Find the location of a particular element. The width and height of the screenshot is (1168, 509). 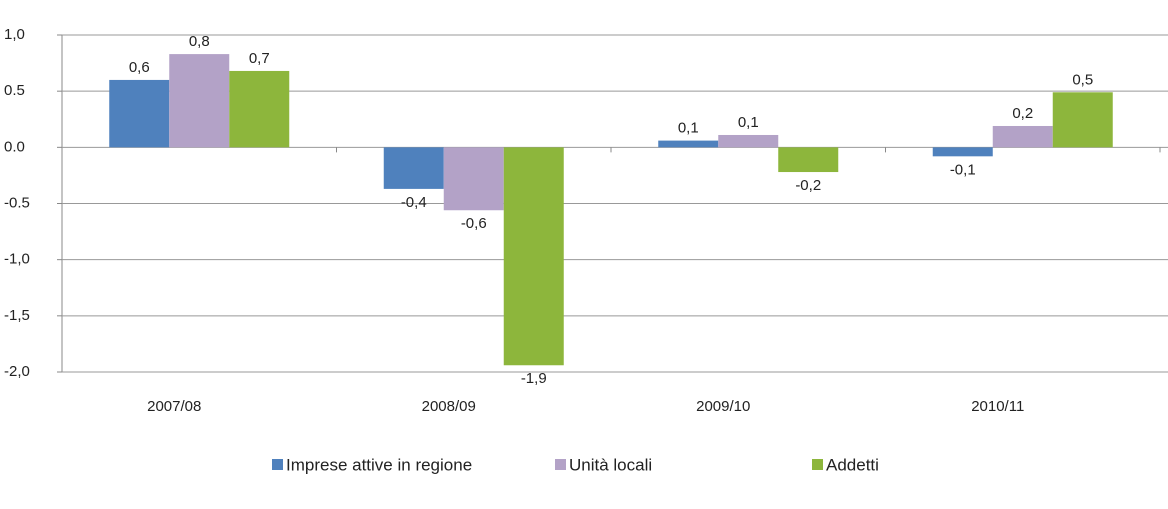

data-label: -1,9 is located at coordinates (534, 378).